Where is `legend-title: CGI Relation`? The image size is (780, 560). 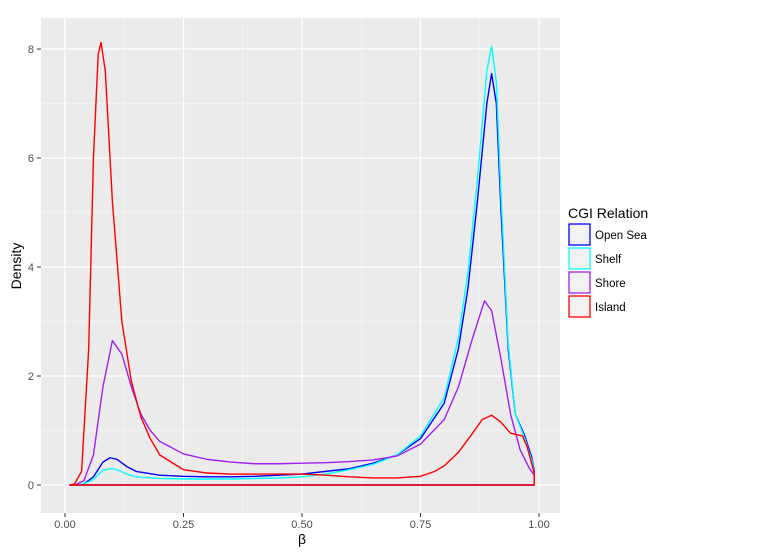
legend-title: CGI Relation is located at coordinates (608, 213).